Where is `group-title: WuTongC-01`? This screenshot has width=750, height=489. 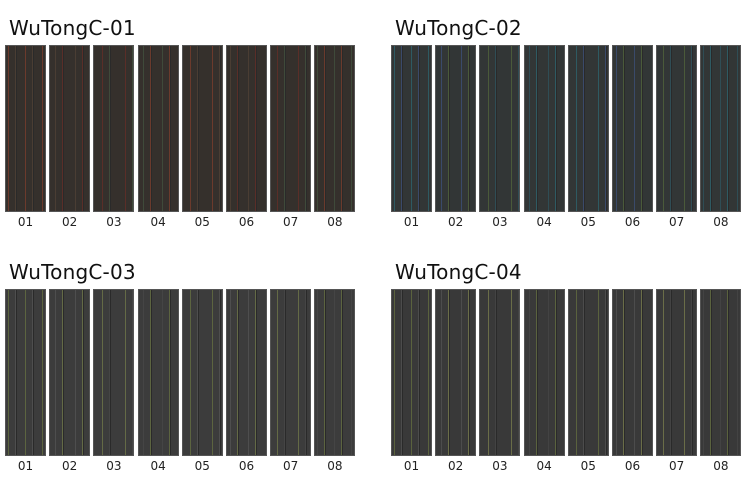
group-title: WuTongC-01 is located at coordinates (72, 28).